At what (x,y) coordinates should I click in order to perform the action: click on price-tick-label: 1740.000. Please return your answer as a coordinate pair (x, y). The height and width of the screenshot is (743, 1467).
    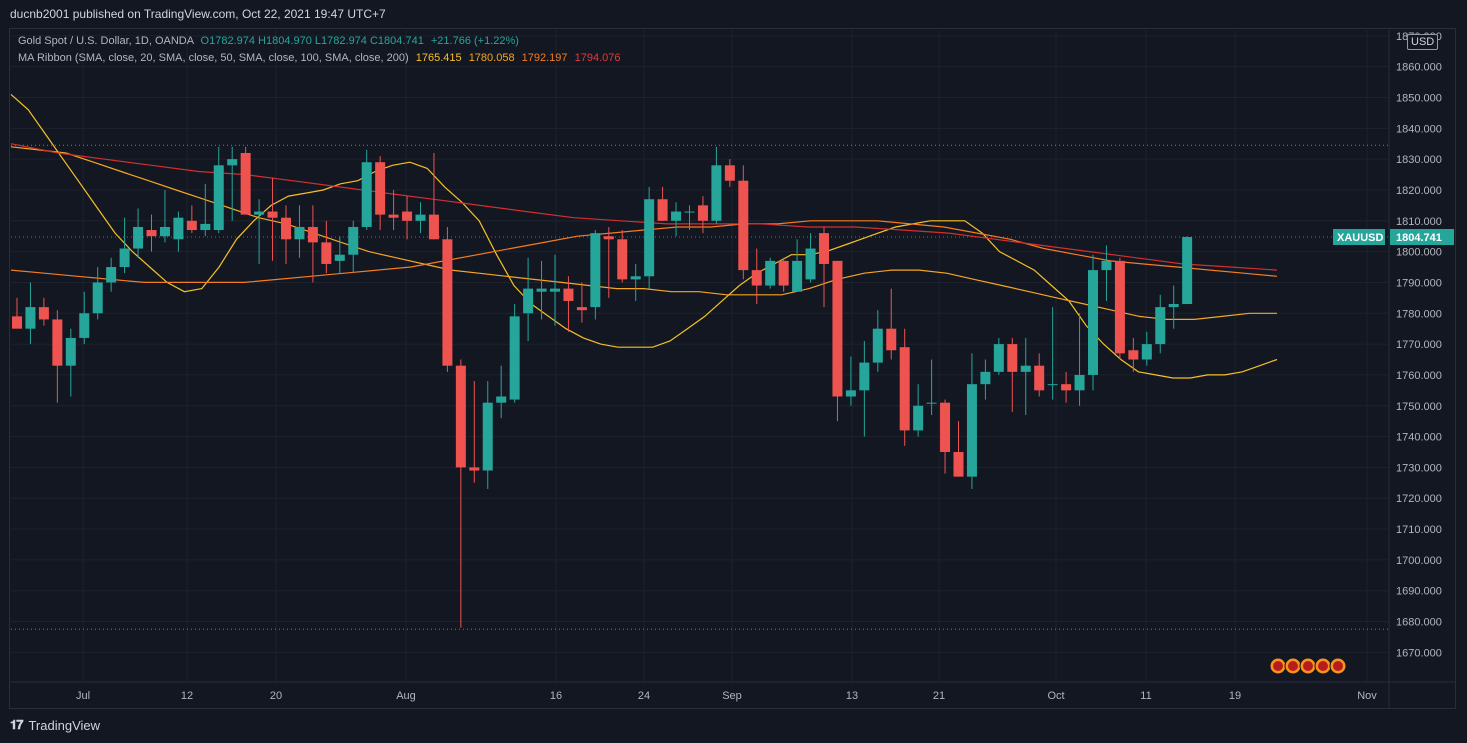
    Looking at the image, I should click on (1419, 438).